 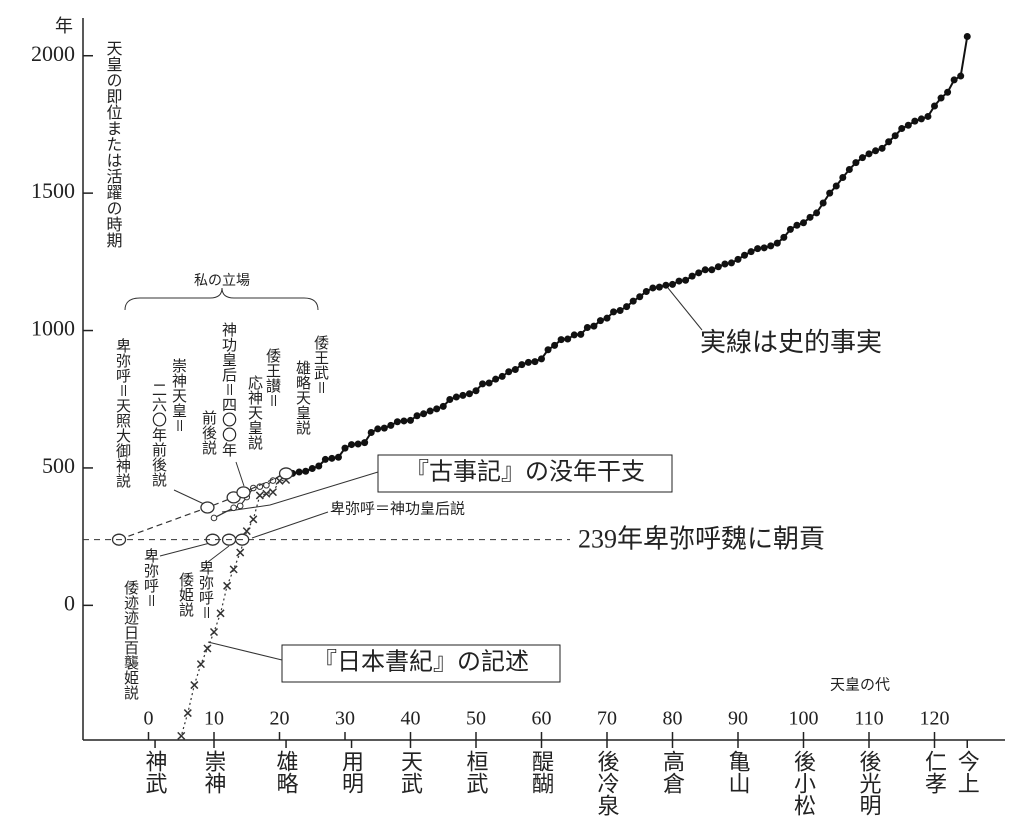 What do you see at coordinates (397, 508) in the screenshot?
I see `annotation: 卑弥呼＝神功皇后説` at bounding box center [397, 508].